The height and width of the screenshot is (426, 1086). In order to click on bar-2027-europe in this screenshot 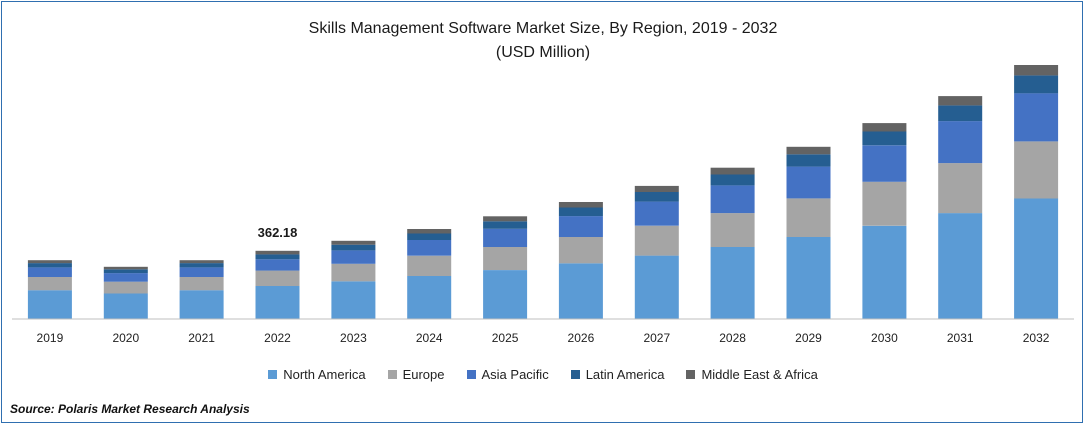, I will do `click(656, 240)`.